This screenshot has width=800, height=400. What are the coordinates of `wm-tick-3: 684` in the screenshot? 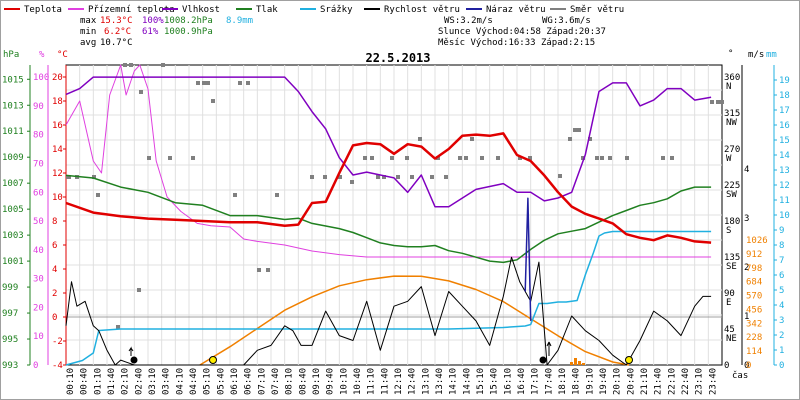 It's located at (754, 283).